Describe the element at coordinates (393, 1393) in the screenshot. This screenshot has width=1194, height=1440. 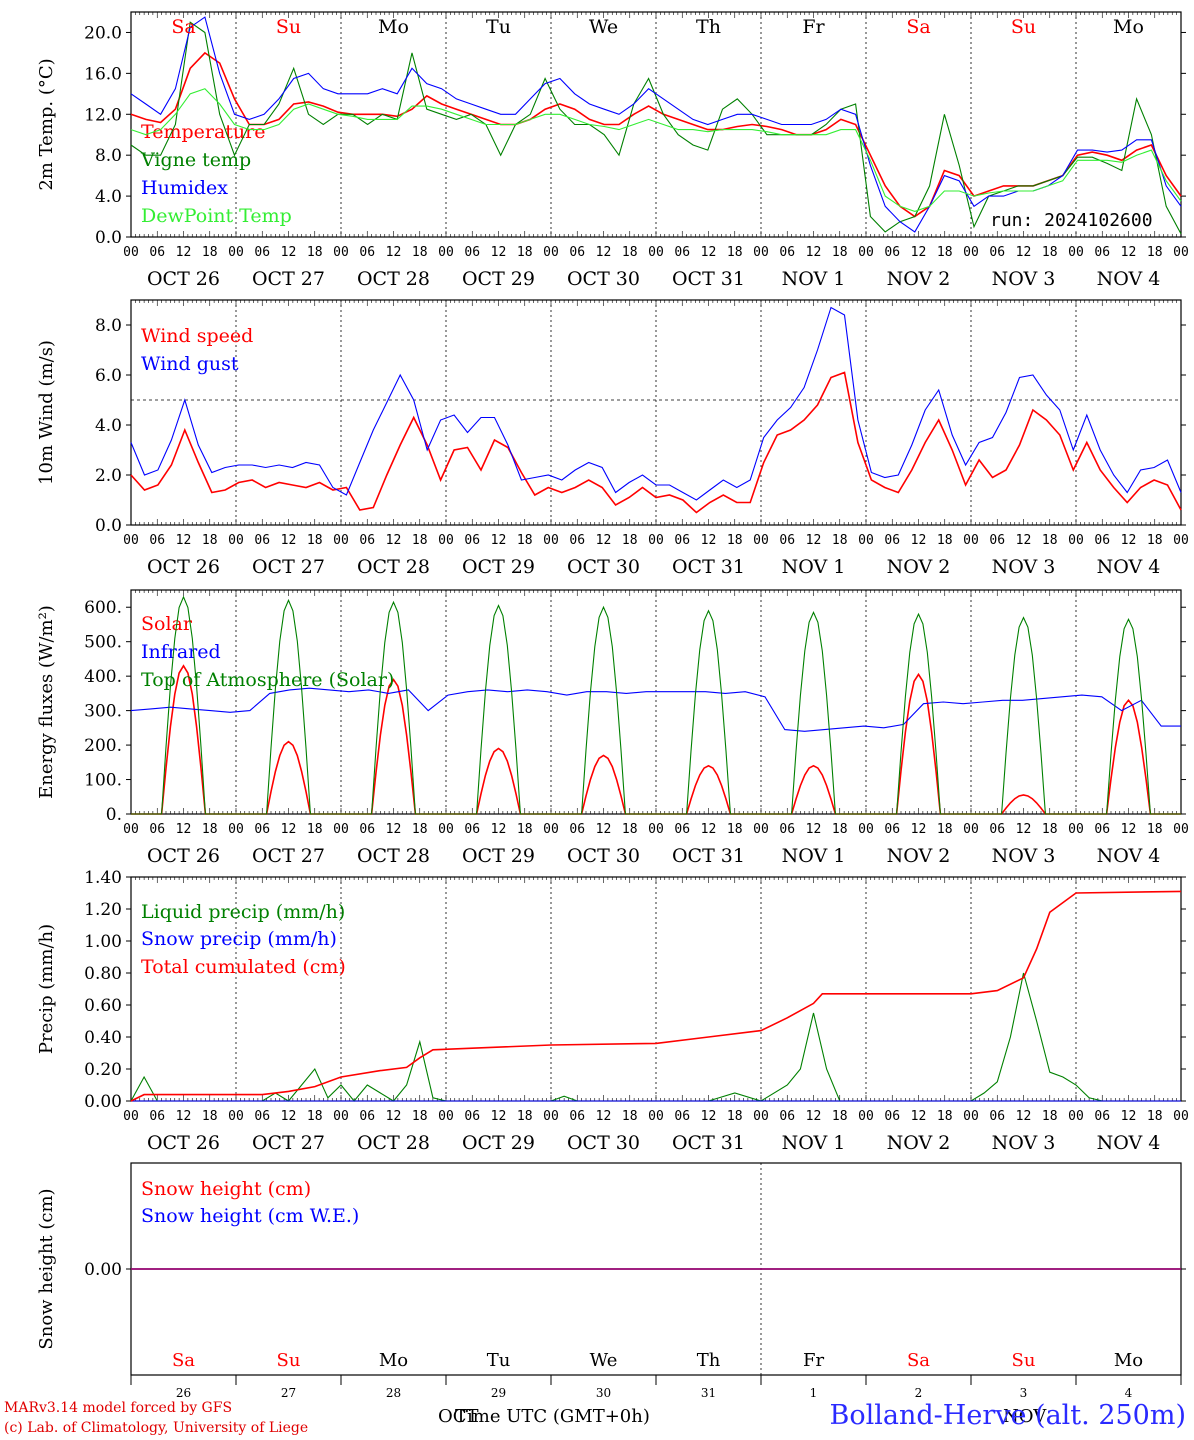
I see `bottom-day-number: 28` at that location.